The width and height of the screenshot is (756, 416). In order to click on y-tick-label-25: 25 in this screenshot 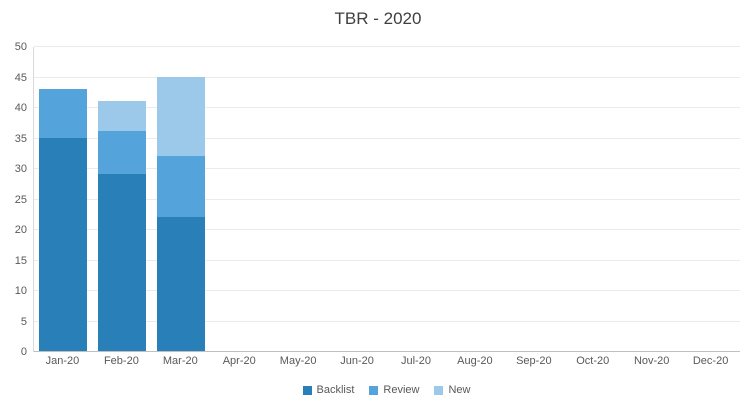, I will do `click(20, 199)`.